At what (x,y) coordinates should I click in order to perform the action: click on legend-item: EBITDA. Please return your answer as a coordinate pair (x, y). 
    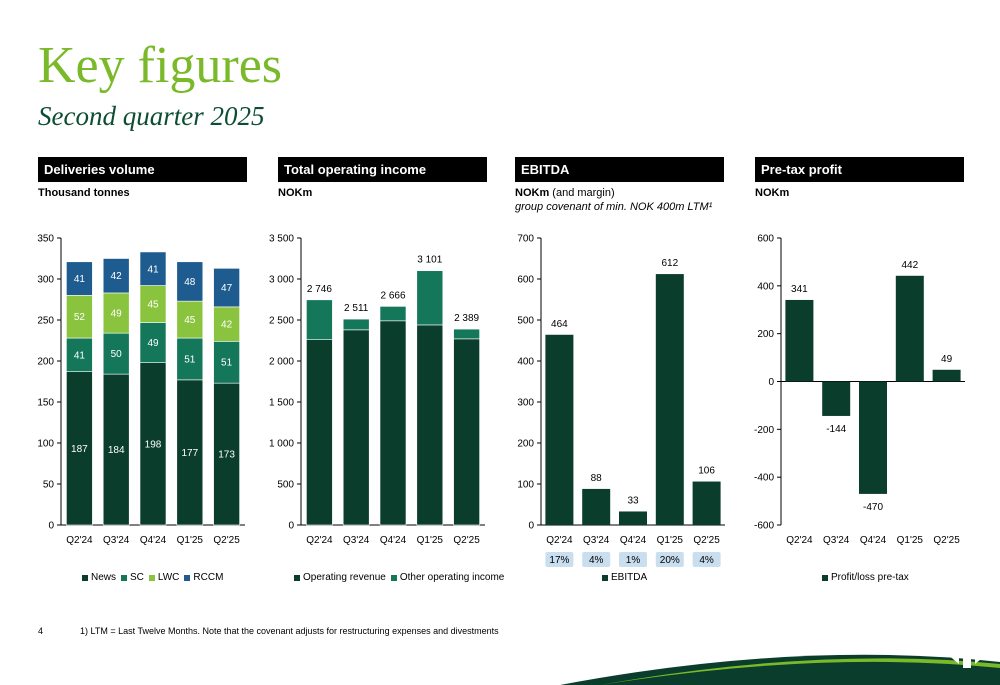
    Looking at the image, I should click on (624, 577).